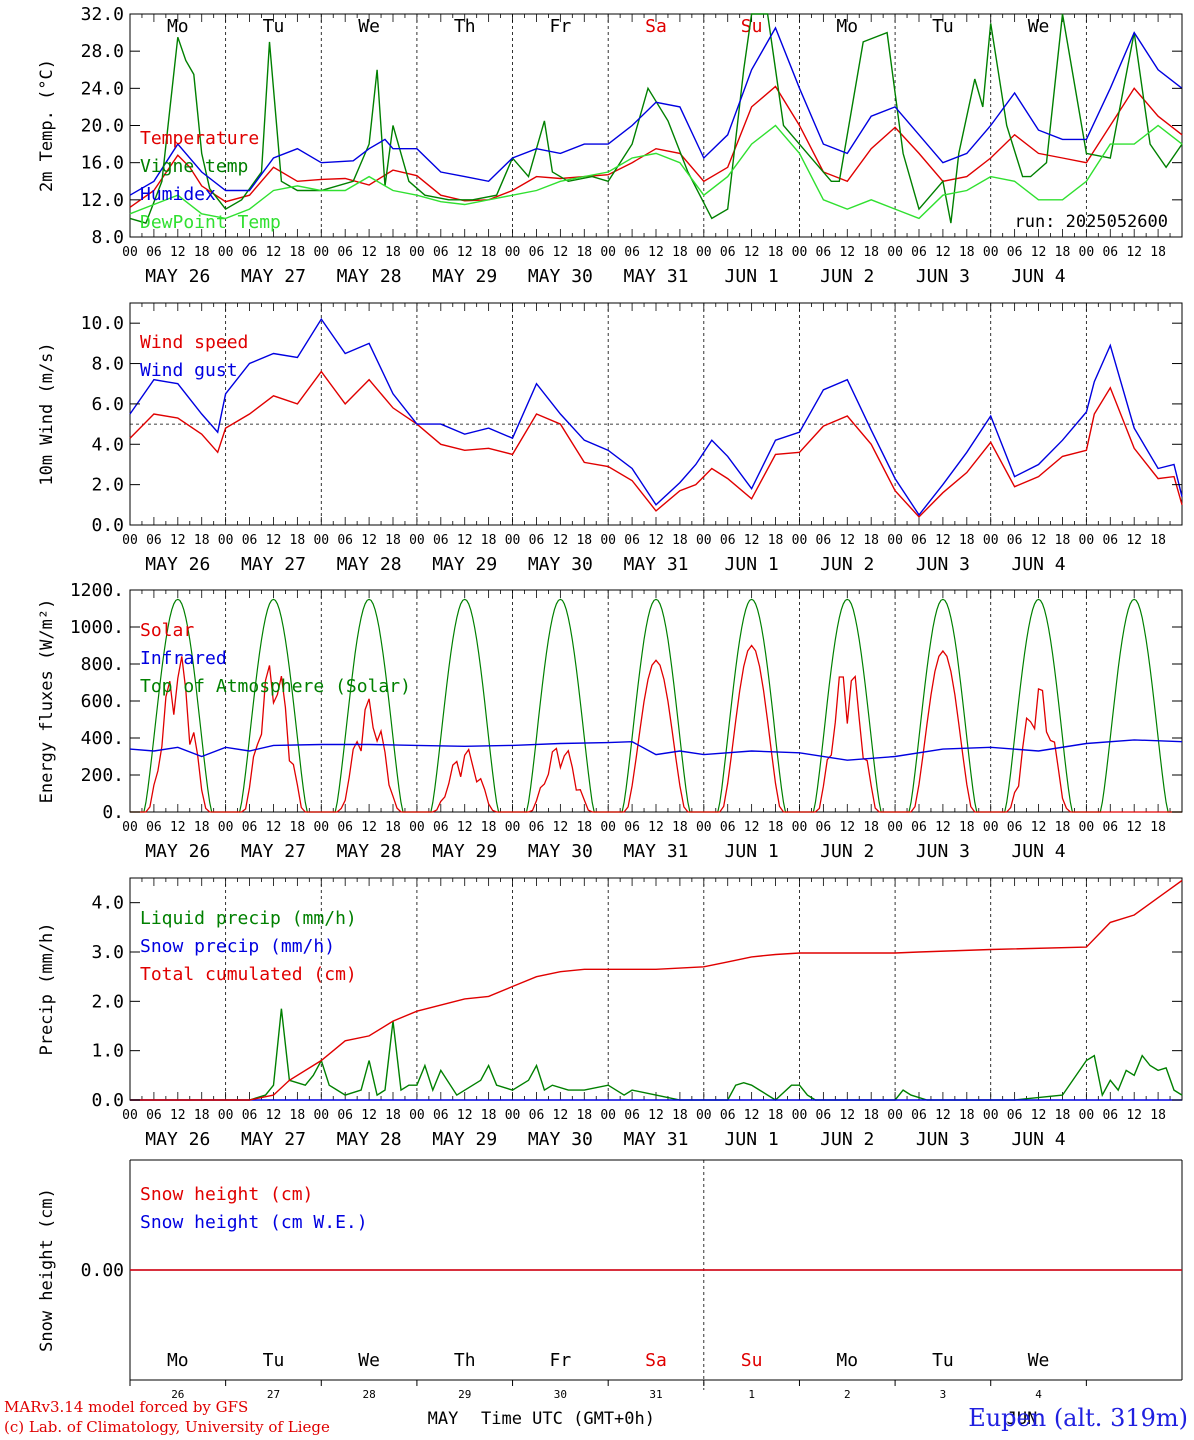  What do you see at coordinates (847, 276) in the screenshot?
I see `panel-1-date-label: JUN 2` at bounding box center [847, 276].